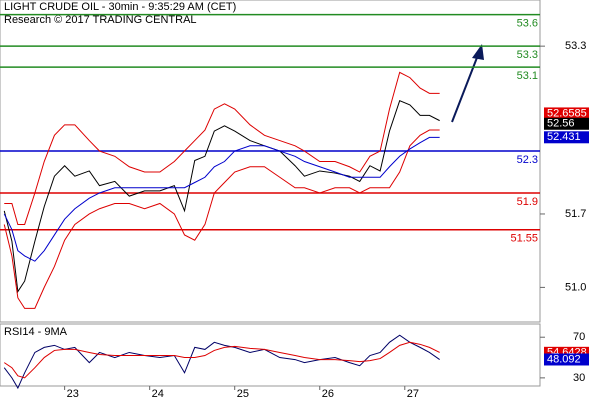  What do you see at coordinates (575, 46) in the screenshot?
I see `y-tick-label: 53.3` at bounding box center [575, 46].